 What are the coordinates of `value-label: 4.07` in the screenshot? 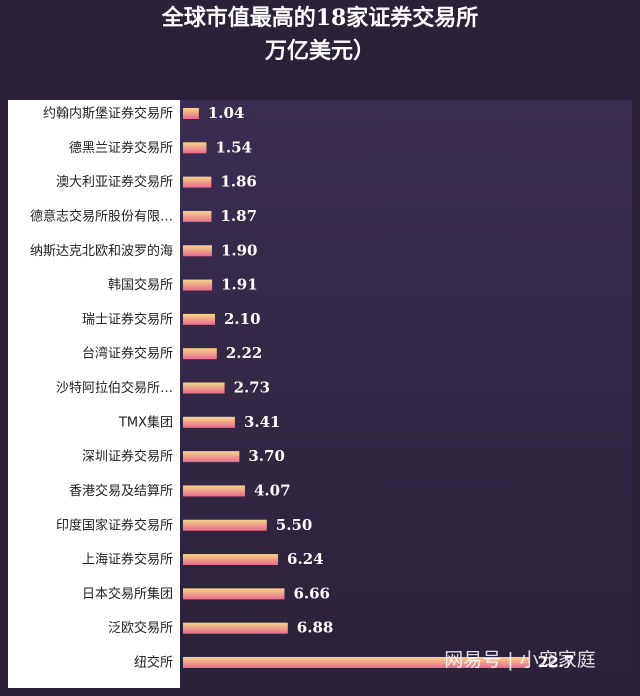 It's located at (272, 490).